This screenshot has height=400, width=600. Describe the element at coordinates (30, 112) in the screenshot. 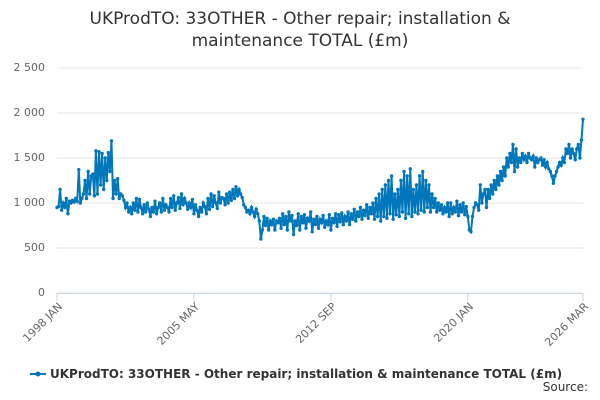

I see `y-tick-label: 2 000` at that location.